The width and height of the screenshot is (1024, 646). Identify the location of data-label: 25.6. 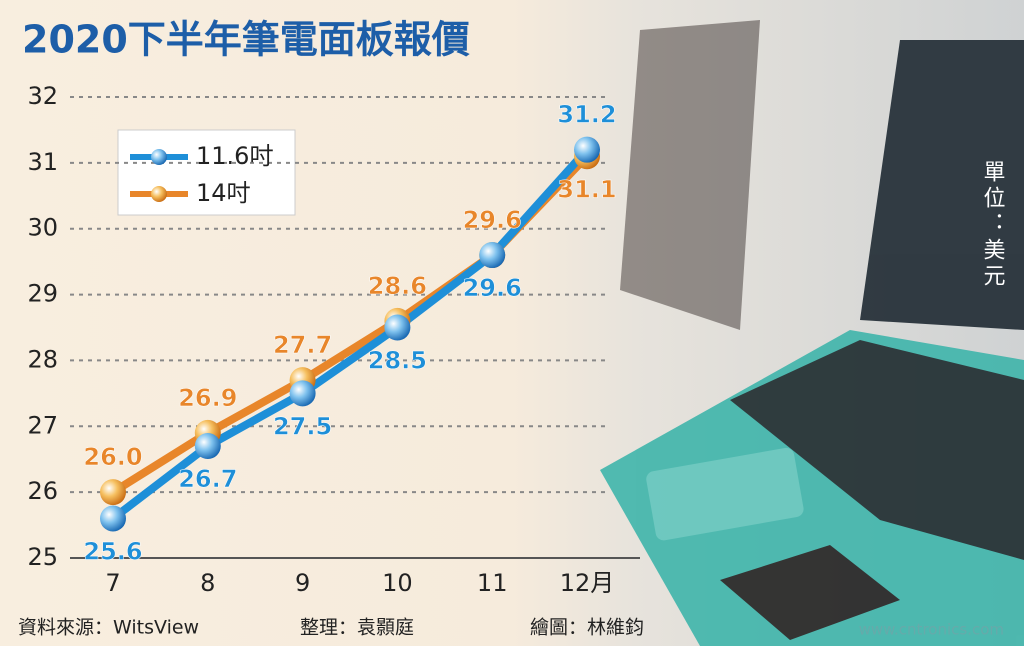
(112, 551).